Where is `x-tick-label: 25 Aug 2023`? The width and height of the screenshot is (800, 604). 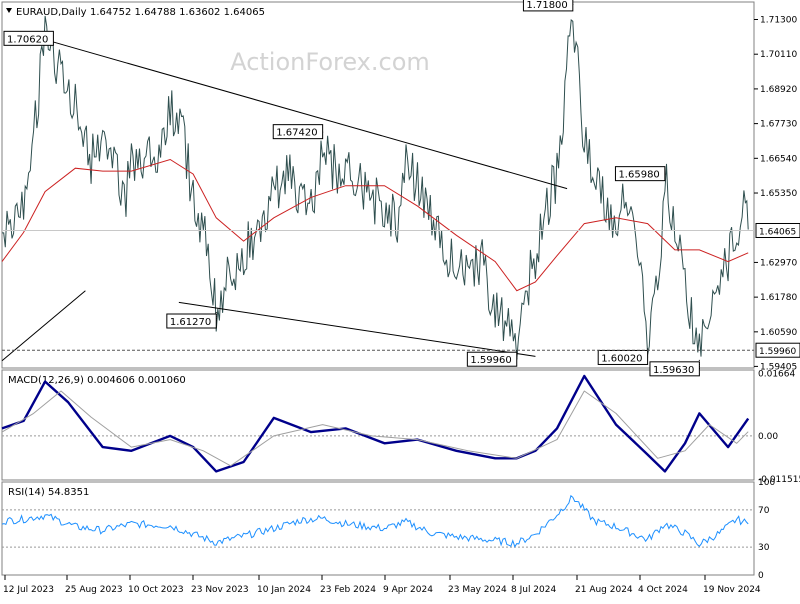
x-tick-label: 25 Aug 2023 is located at coordinates (94, 590).